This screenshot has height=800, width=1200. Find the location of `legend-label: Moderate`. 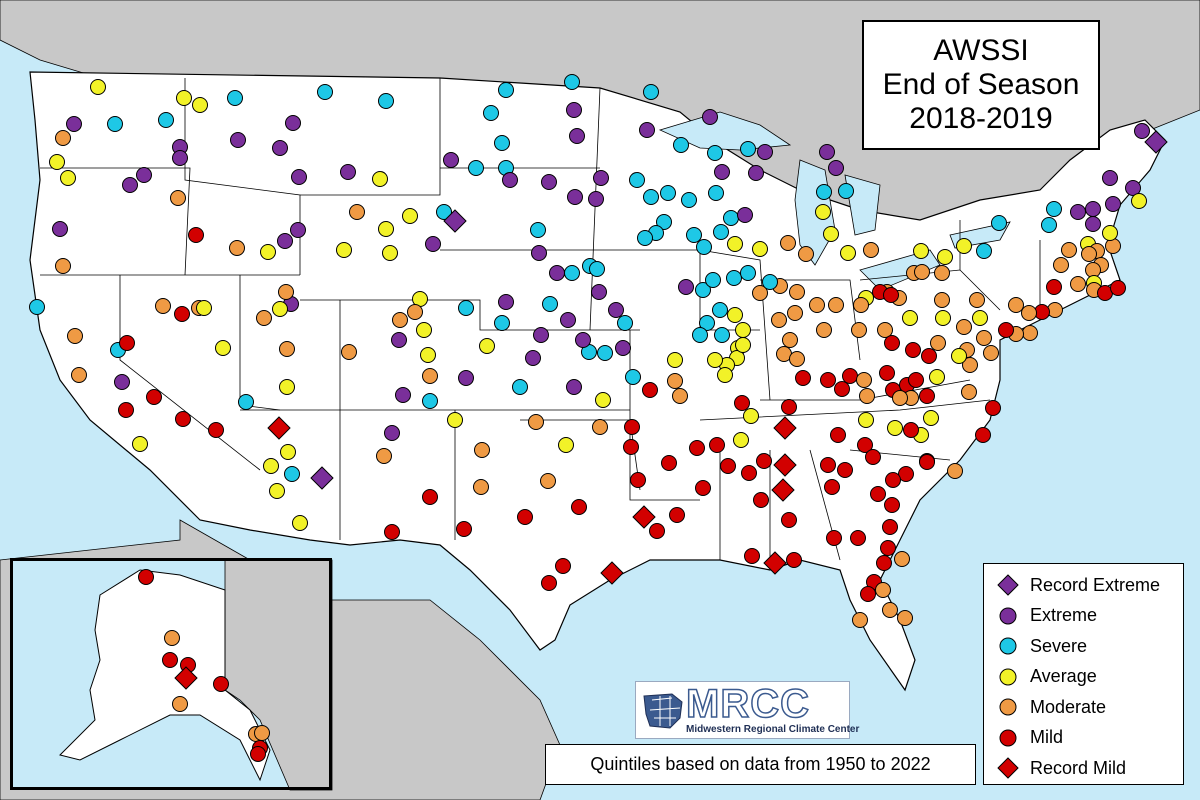

legend-label: Moderate is located at coordinates (1068, 706).